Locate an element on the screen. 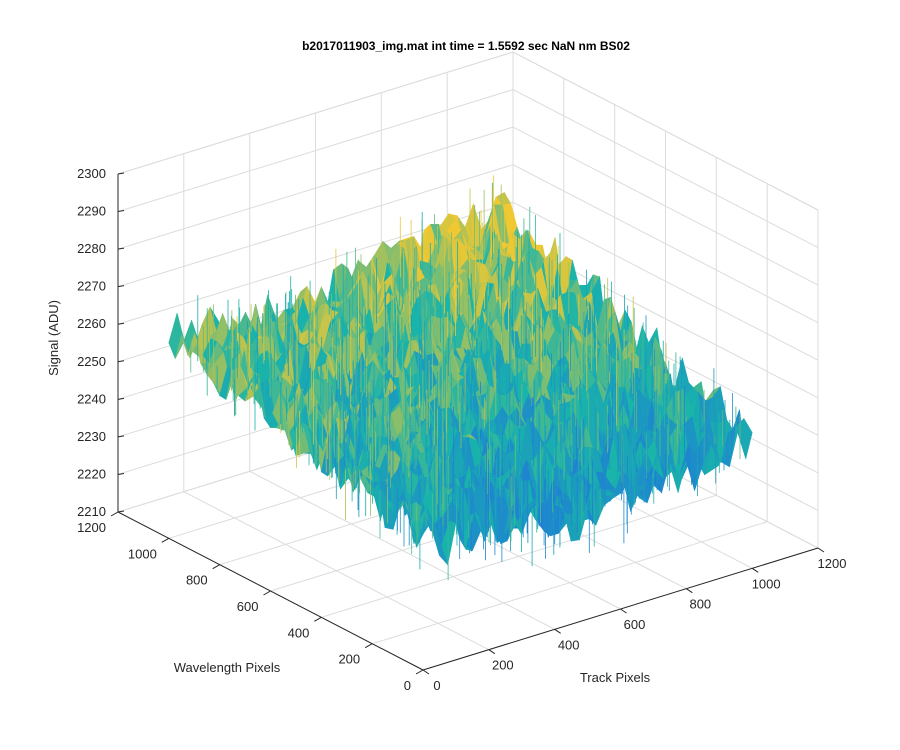 This screenshot has height=750, width=900. y-tick-label: 800 is located at coordinates (197, 580).